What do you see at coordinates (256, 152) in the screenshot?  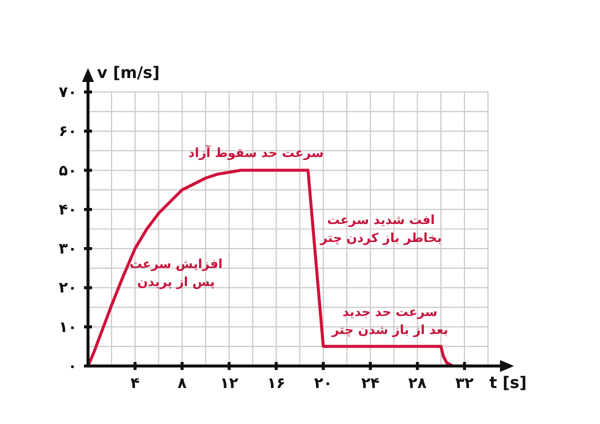 I see `annotation: سرعت حد سقوط آزاد` at bounding box center [256, 152].